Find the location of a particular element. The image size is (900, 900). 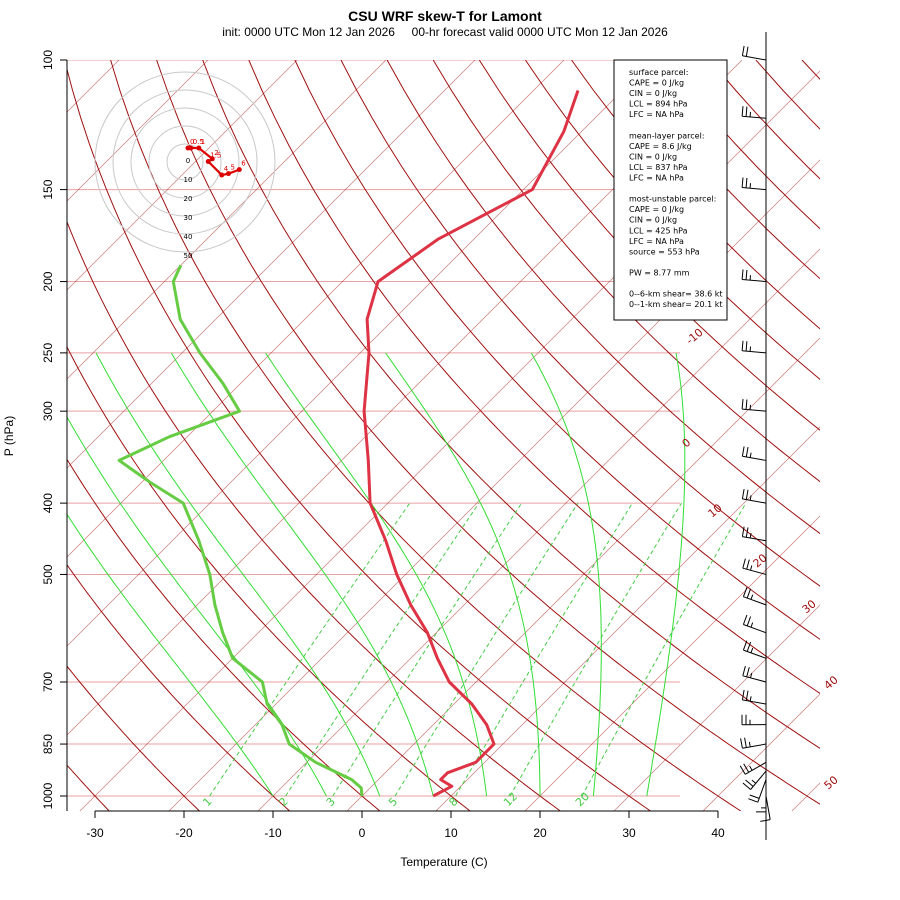

hodograph-ring-label: 40 is located at coordinates (188, 237).